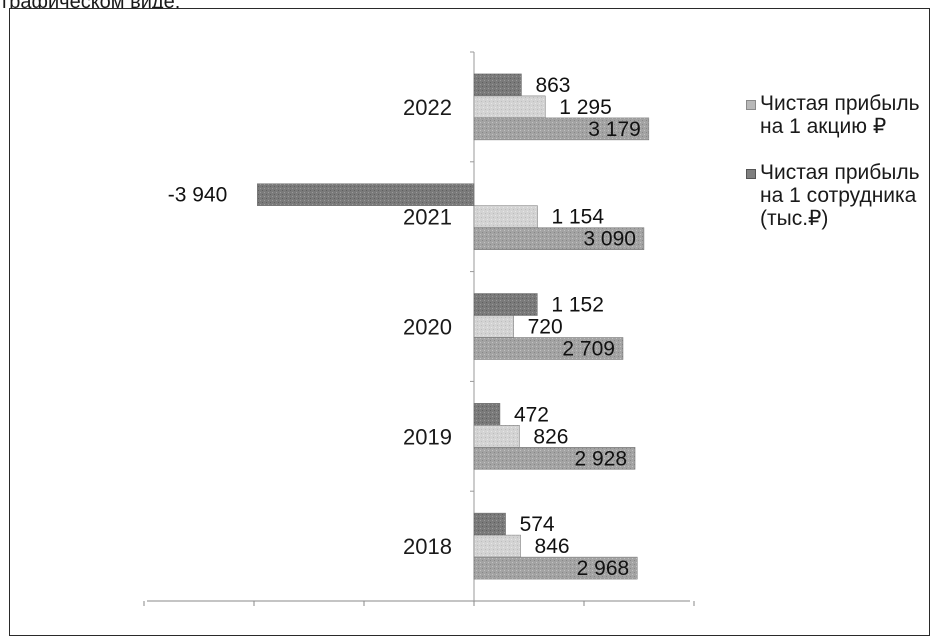  What do you see at coordinates (550, 436) in the screenshot?
I see `data-label-2019-series-1: 826` at bounding box center [550, 436].